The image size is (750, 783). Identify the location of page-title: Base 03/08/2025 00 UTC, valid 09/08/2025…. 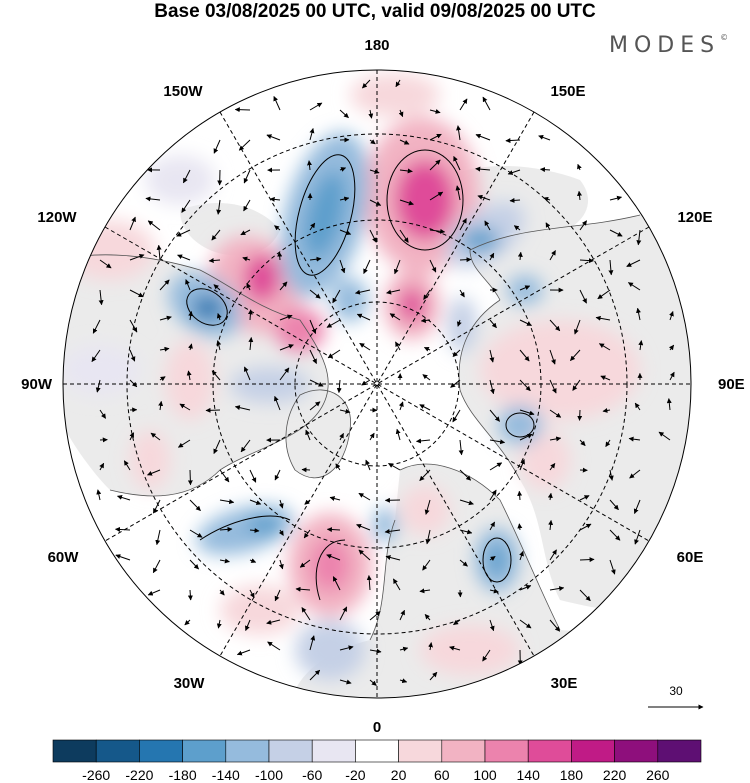
(375, 11).